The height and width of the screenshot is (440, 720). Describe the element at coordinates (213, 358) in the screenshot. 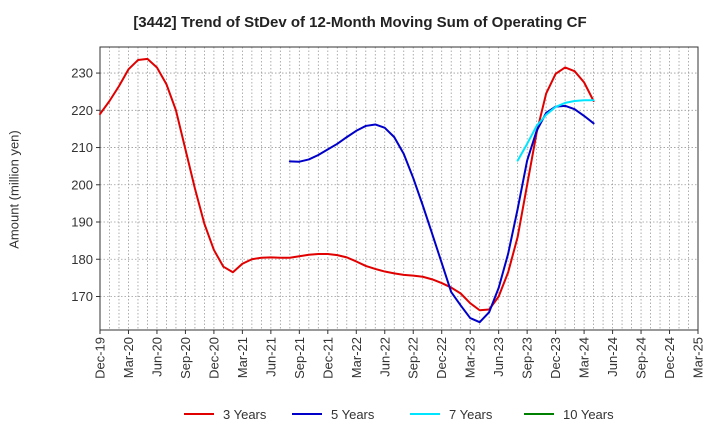

I see `x-tick-label: Dec-20` at that location.